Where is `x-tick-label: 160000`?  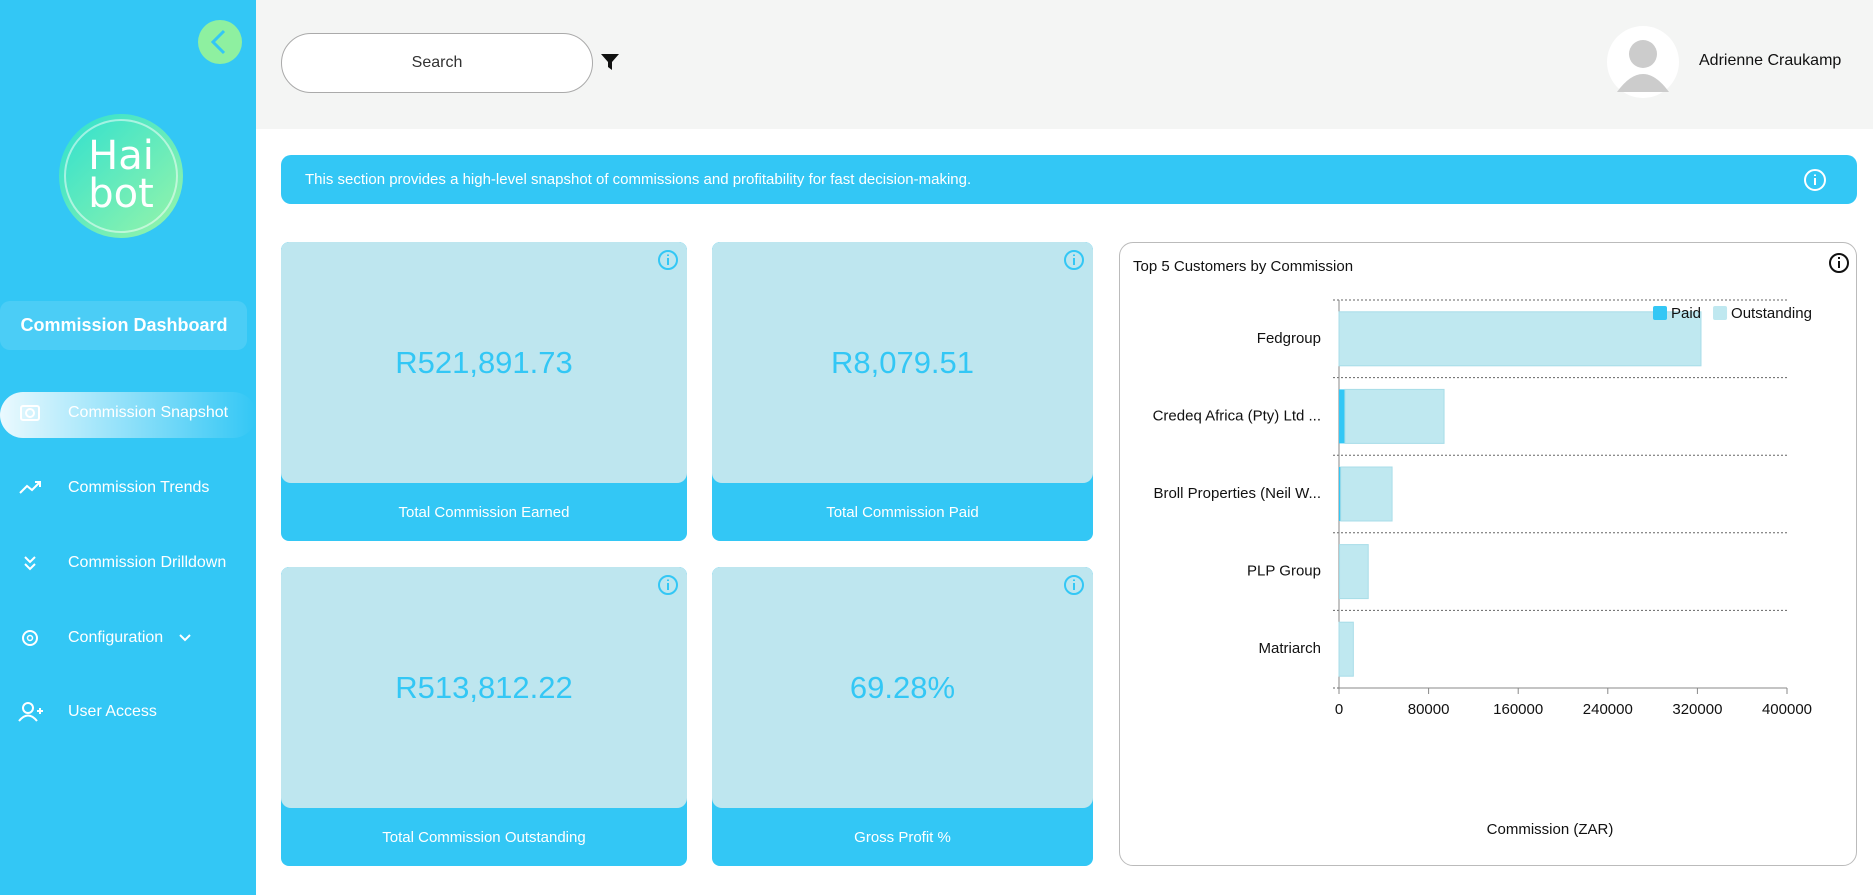
x-tick-label: 160000 is located at coordinates (1518, 709).